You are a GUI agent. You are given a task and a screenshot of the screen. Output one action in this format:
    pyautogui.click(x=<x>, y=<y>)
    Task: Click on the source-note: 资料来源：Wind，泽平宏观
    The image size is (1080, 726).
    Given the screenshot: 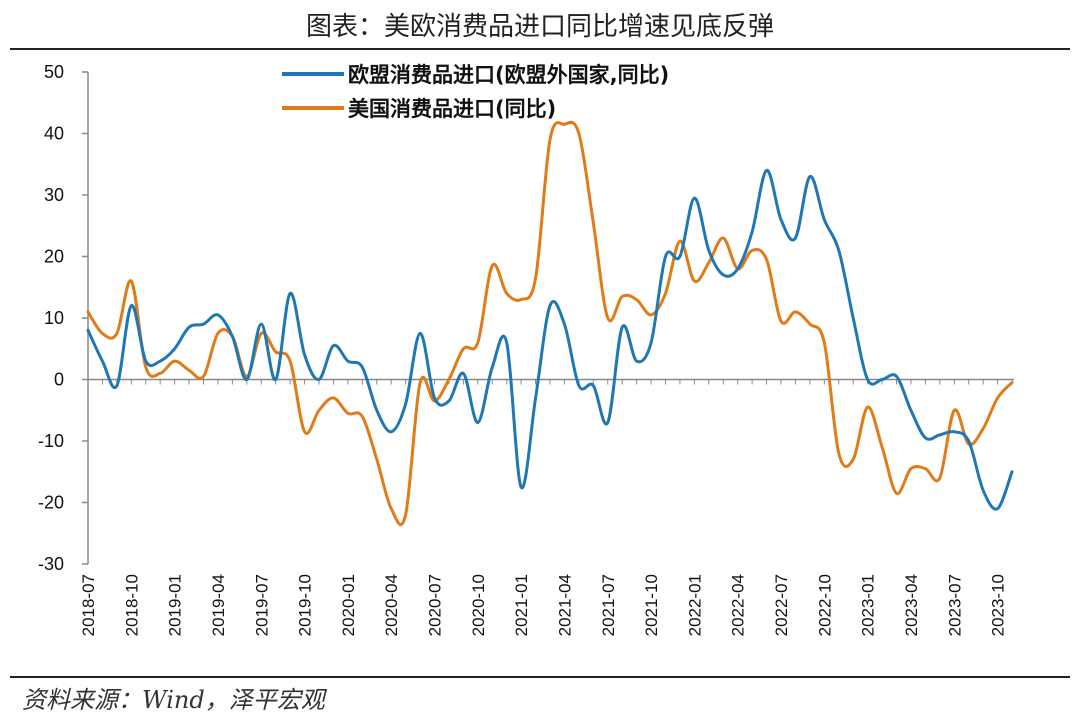 What is the action you would take?
    pyautogui.click(x=173, y=700)
    